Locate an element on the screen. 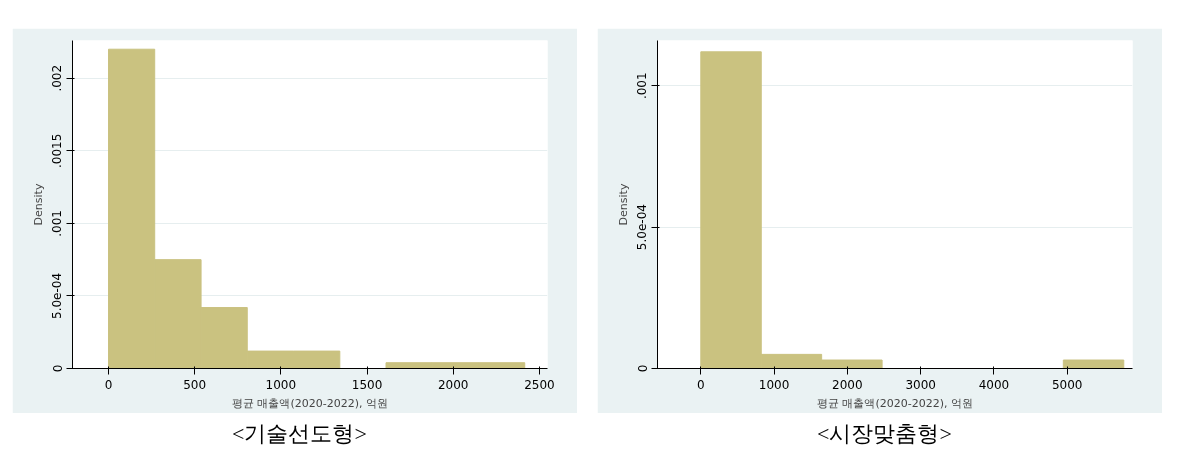  text: <기술선도형> is located at coordinates (299, 434).